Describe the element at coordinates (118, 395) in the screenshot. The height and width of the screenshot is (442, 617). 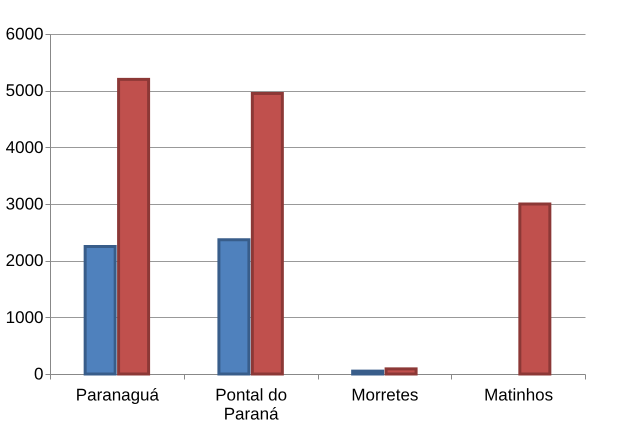
I see `x-tick-label: Paranaguá` at that location.